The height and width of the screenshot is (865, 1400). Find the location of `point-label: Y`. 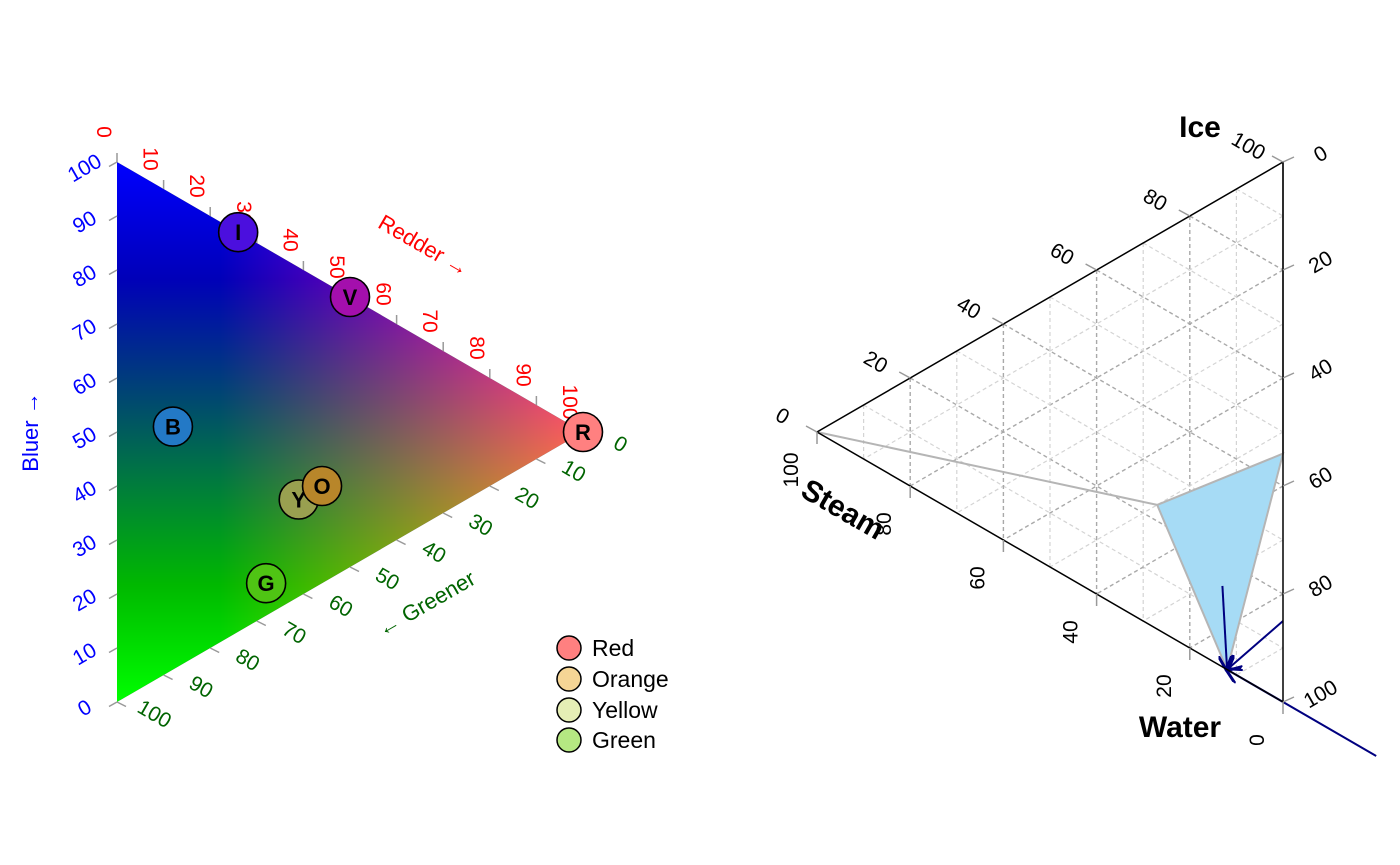

point-label: Y is located at coordinates (298, 500).